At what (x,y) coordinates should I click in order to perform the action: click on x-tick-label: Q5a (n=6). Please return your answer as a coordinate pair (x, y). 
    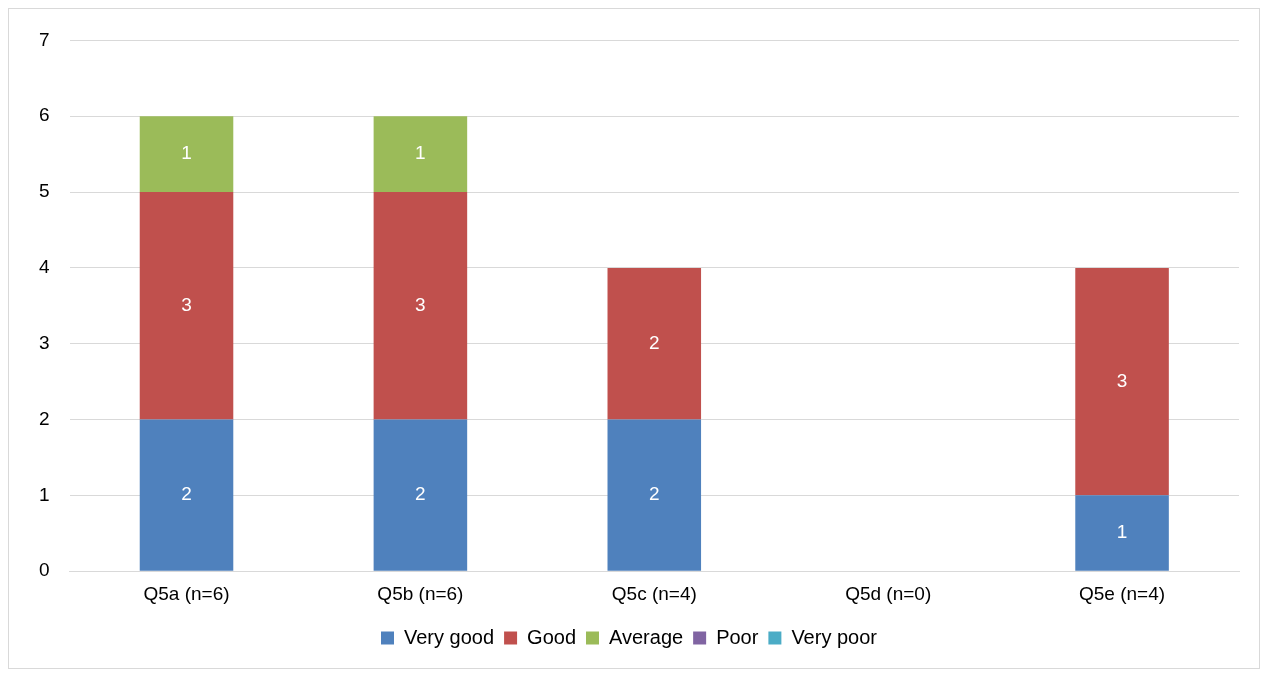
    Looking at the image, I should click on (186, 593).